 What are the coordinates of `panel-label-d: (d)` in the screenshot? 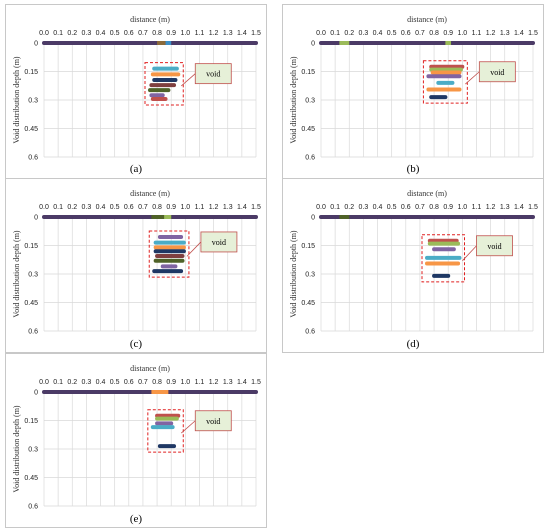 It's located at (413, 344).